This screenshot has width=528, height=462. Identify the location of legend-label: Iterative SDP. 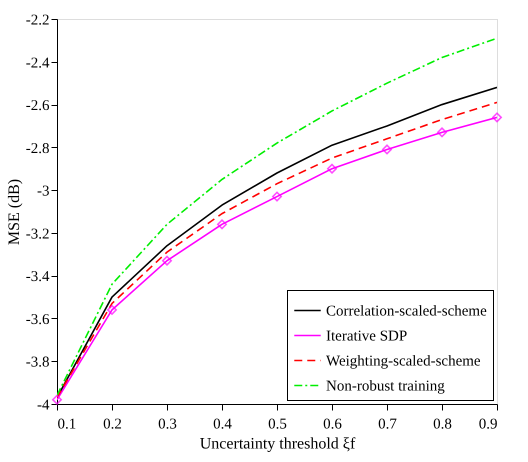
(367, 336).